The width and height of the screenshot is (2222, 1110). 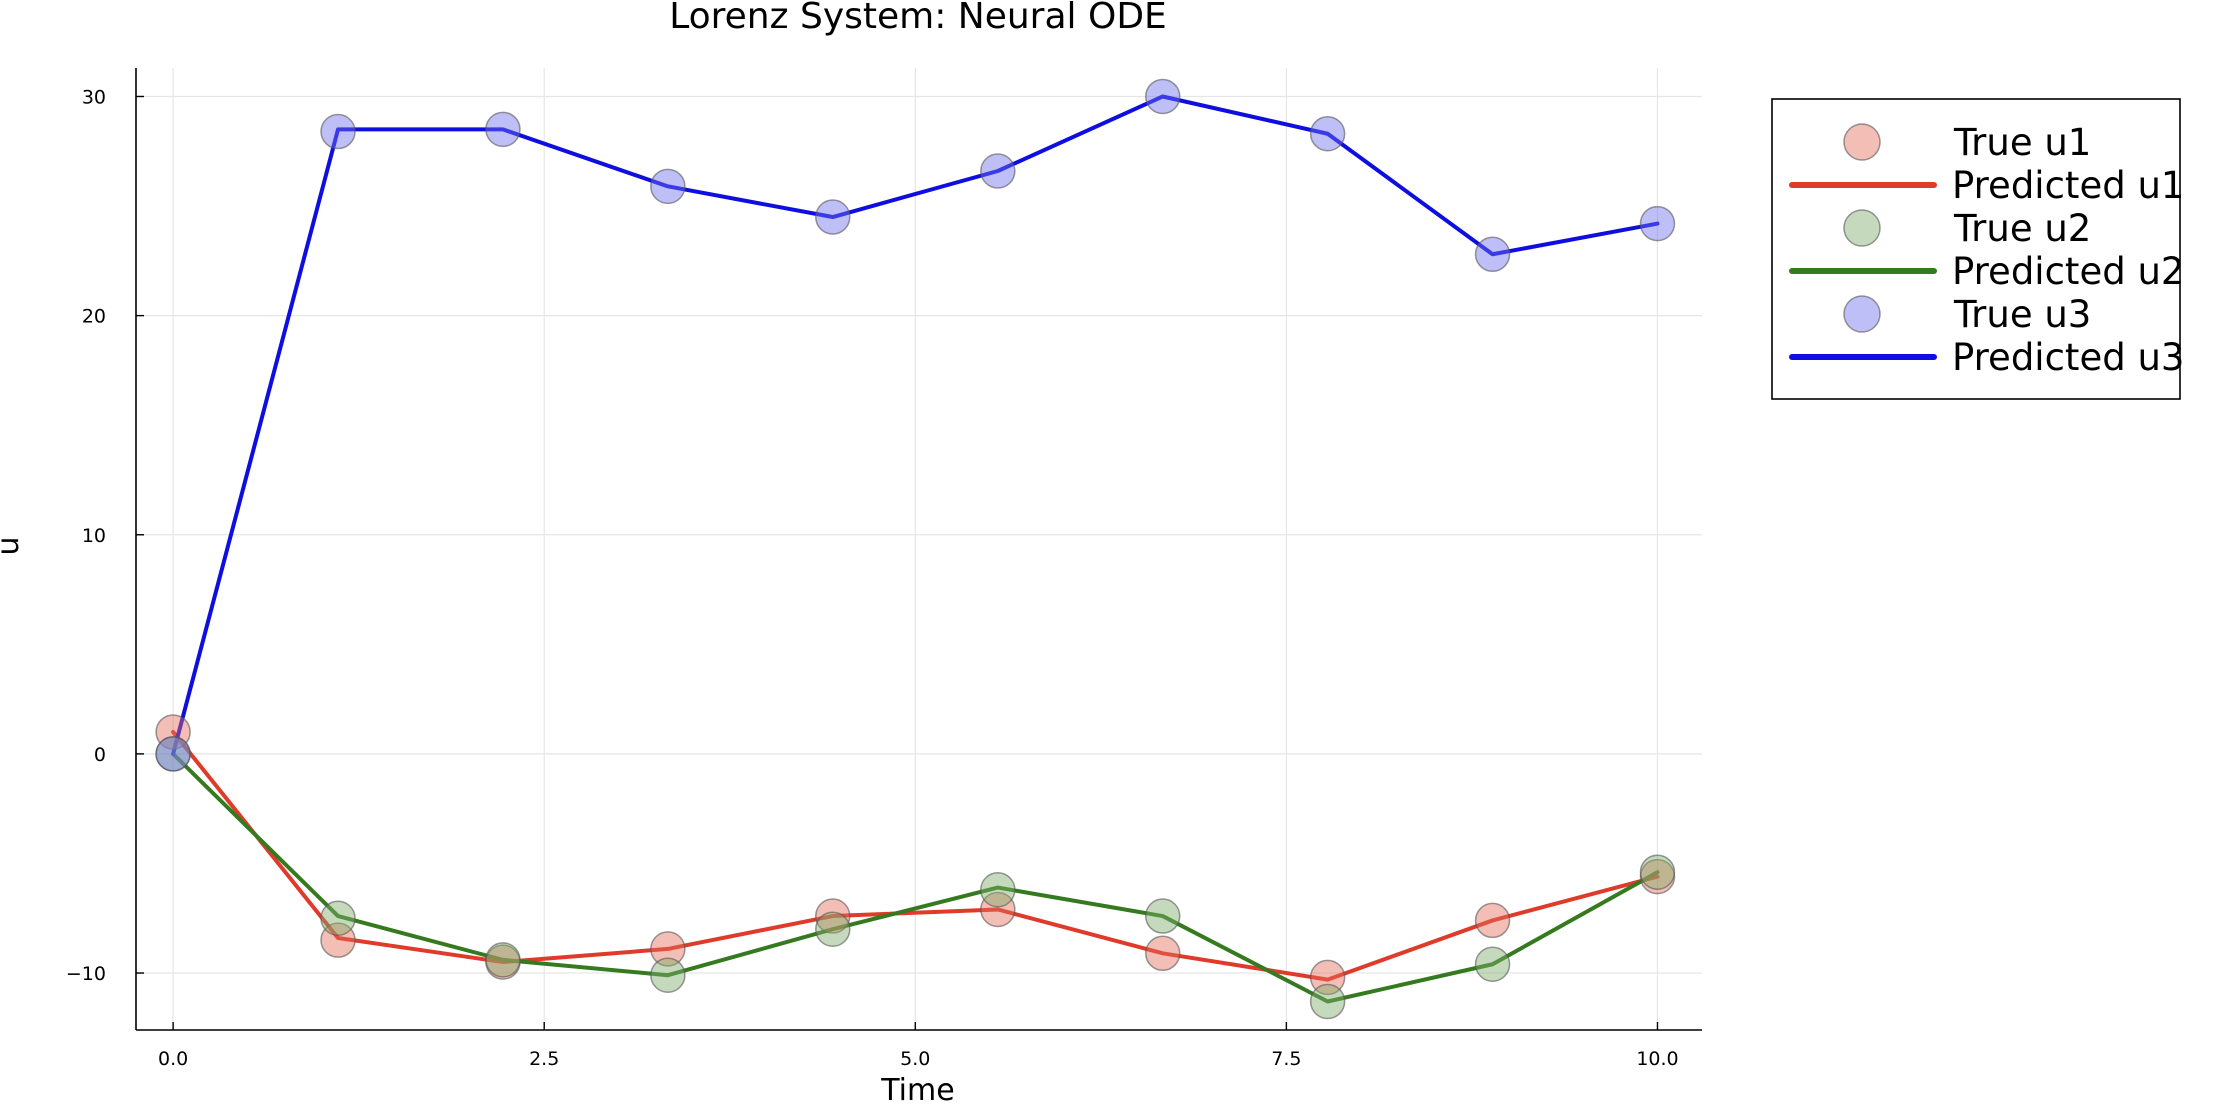 I want to click on legend-label-true-u2: True u2, so click(x=2022, y=228).